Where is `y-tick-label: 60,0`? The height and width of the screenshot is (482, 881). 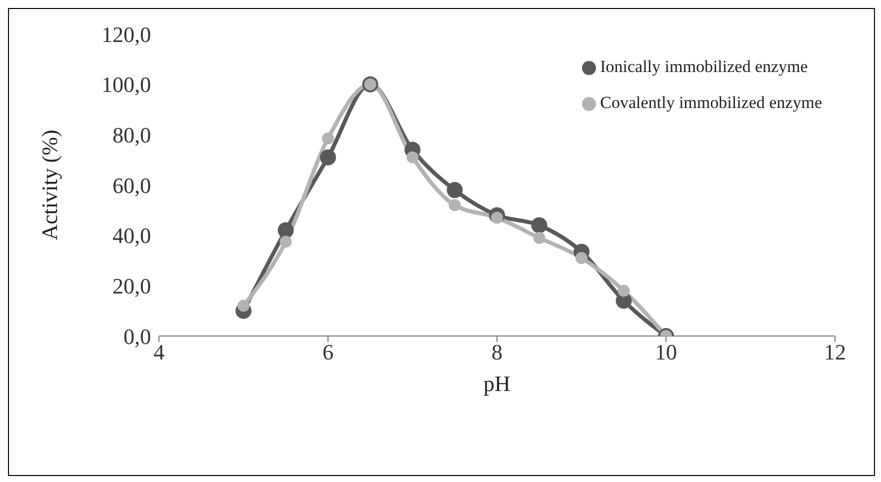 y-tick-label: 60,0 is located at coordinates (131, 185).